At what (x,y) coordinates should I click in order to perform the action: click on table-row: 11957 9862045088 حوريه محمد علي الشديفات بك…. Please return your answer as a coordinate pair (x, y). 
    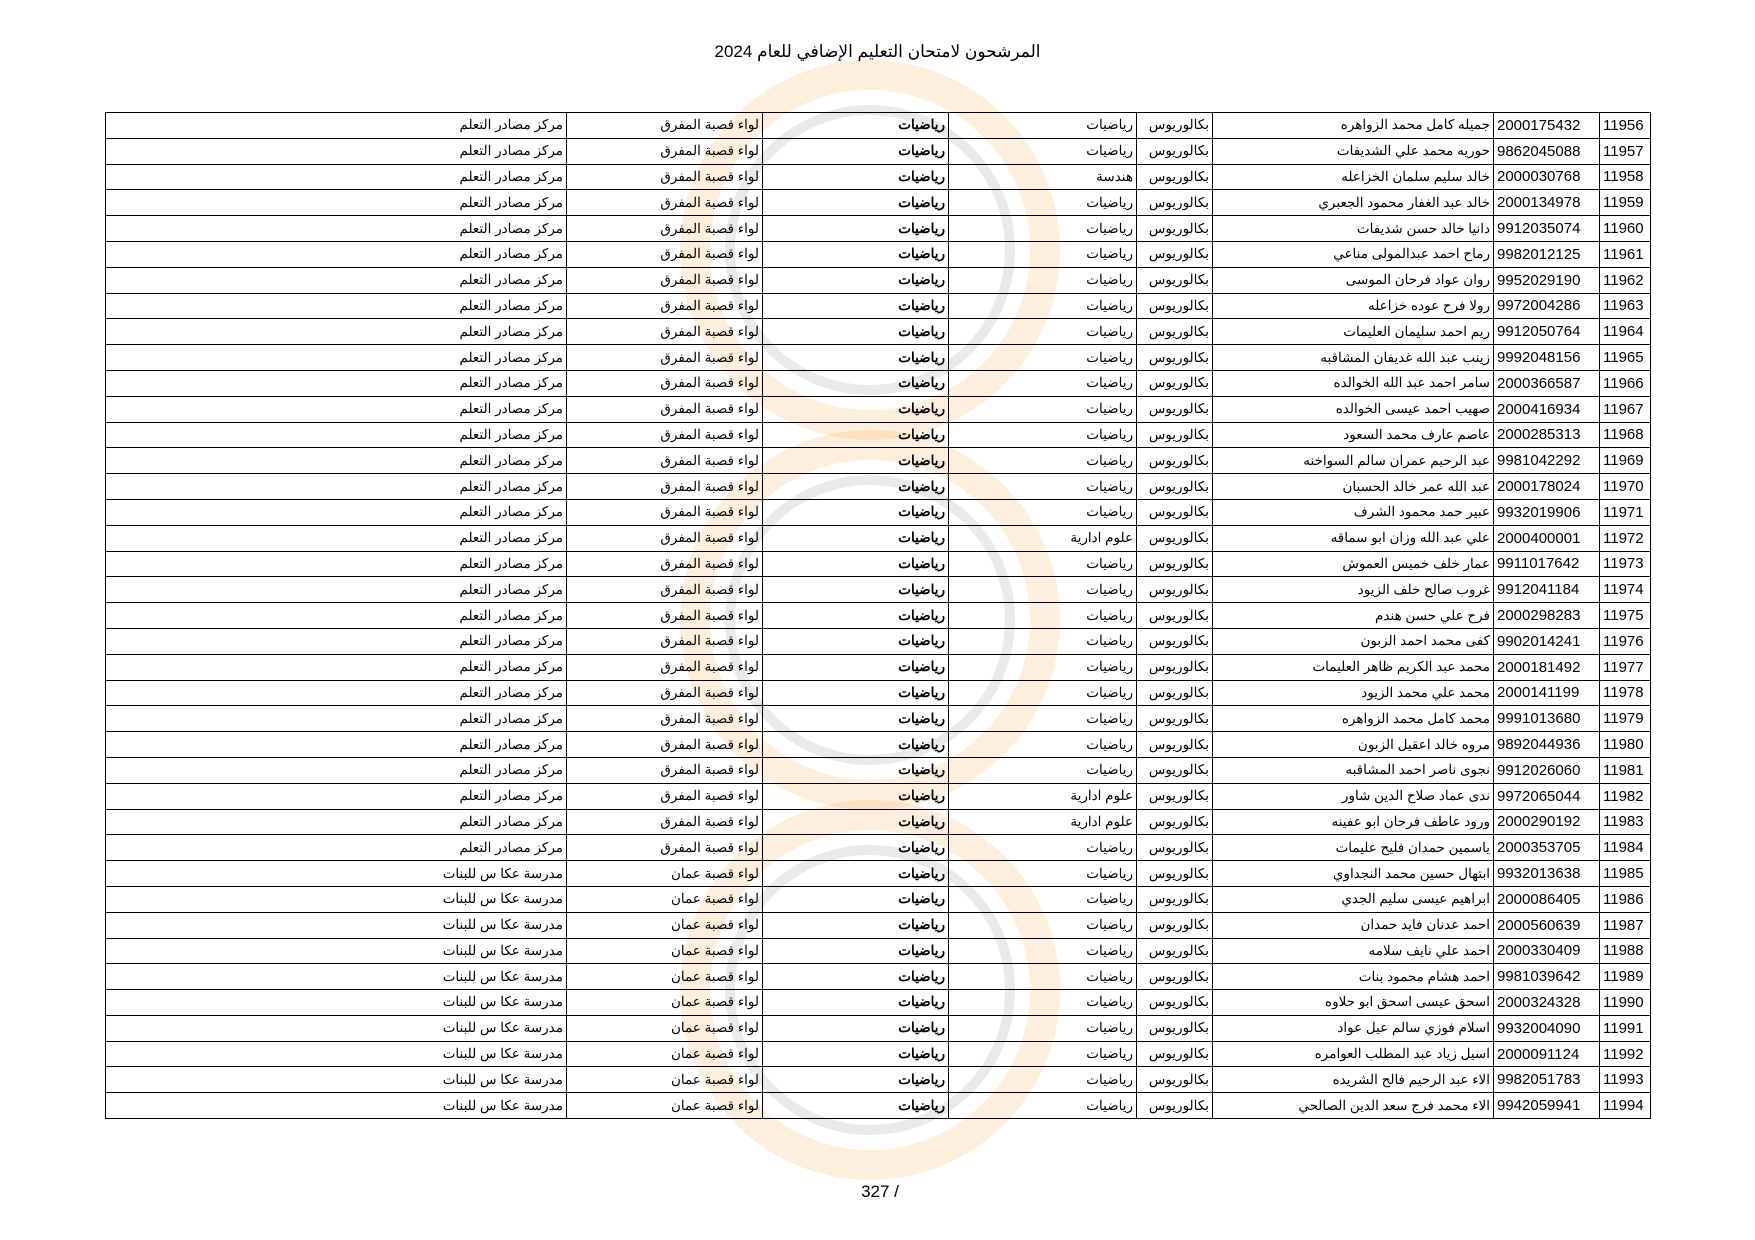
    Looking at the image, I should click on (878, 151).